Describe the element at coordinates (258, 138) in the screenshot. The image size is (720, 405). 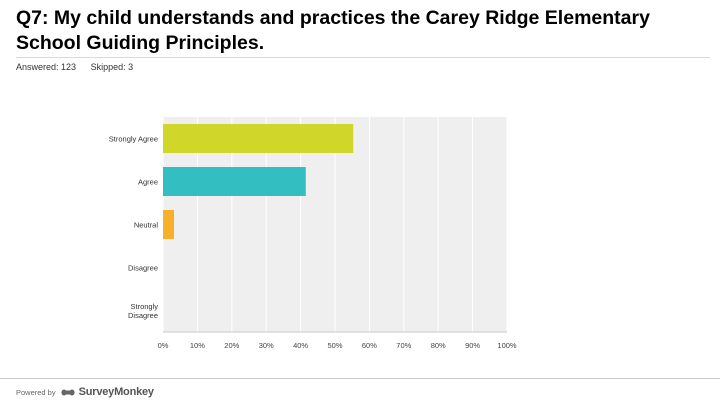
I see `bar-strongly-agree` at that location.